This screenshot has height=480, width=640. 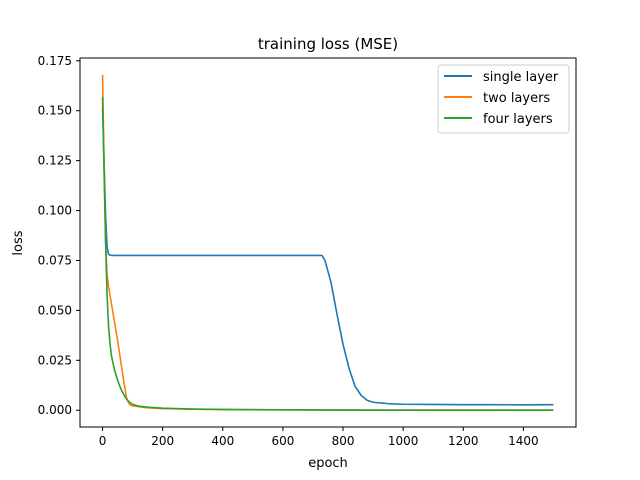 What do you see at coordinates (103, 441) in the screenshot?
I see `x-tick-label: 0` at bounding box center [103, 441].